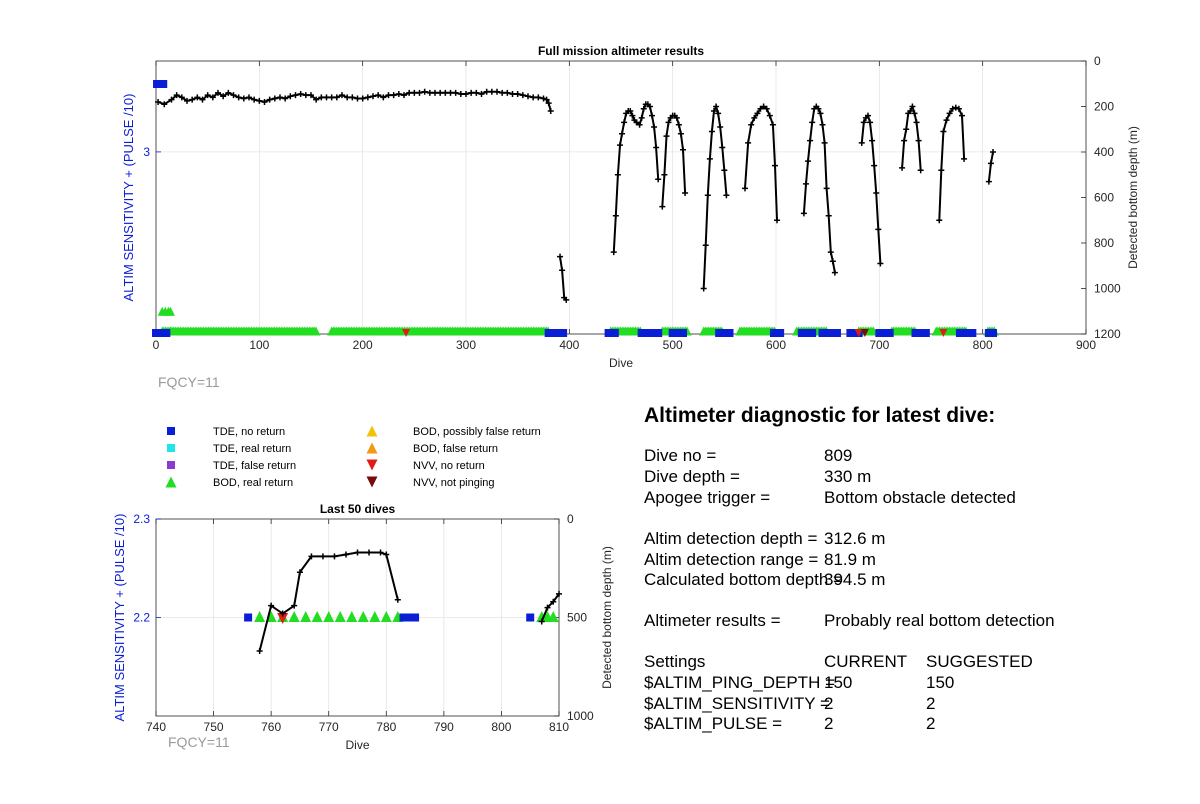 This screenshot has width=1200, height=804. What do you see at coordinates (171, 448) in the screenshot?
I see `legend-marker-tde-real-return` at bounding box center [171, 448].